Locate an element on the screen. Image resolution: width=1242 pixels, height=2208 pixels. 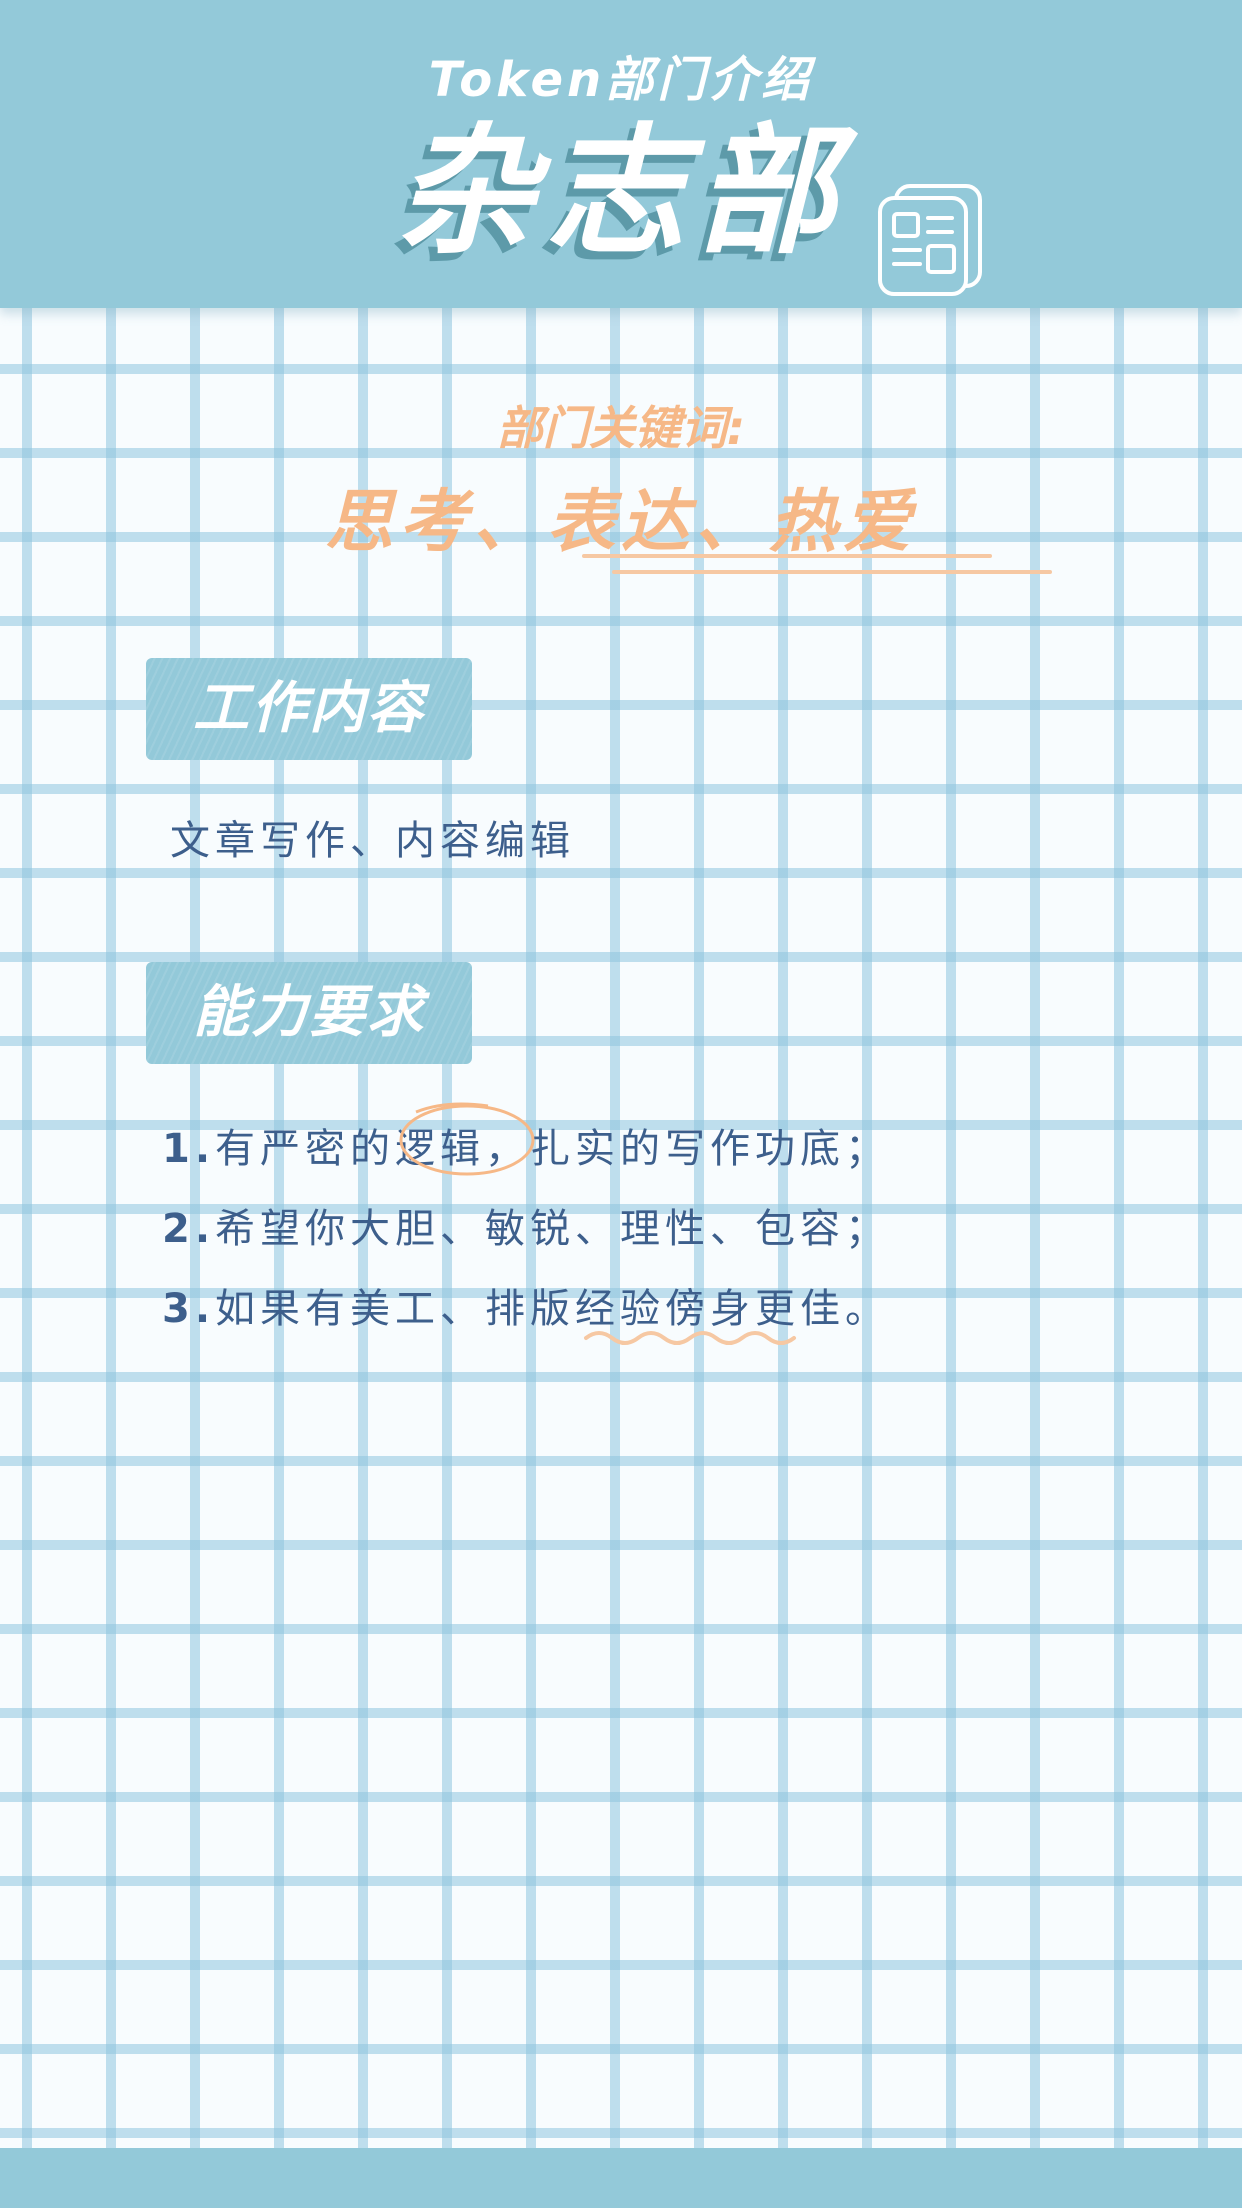
section-heading-work: 工作内容 is located at coordinates (309, 709).